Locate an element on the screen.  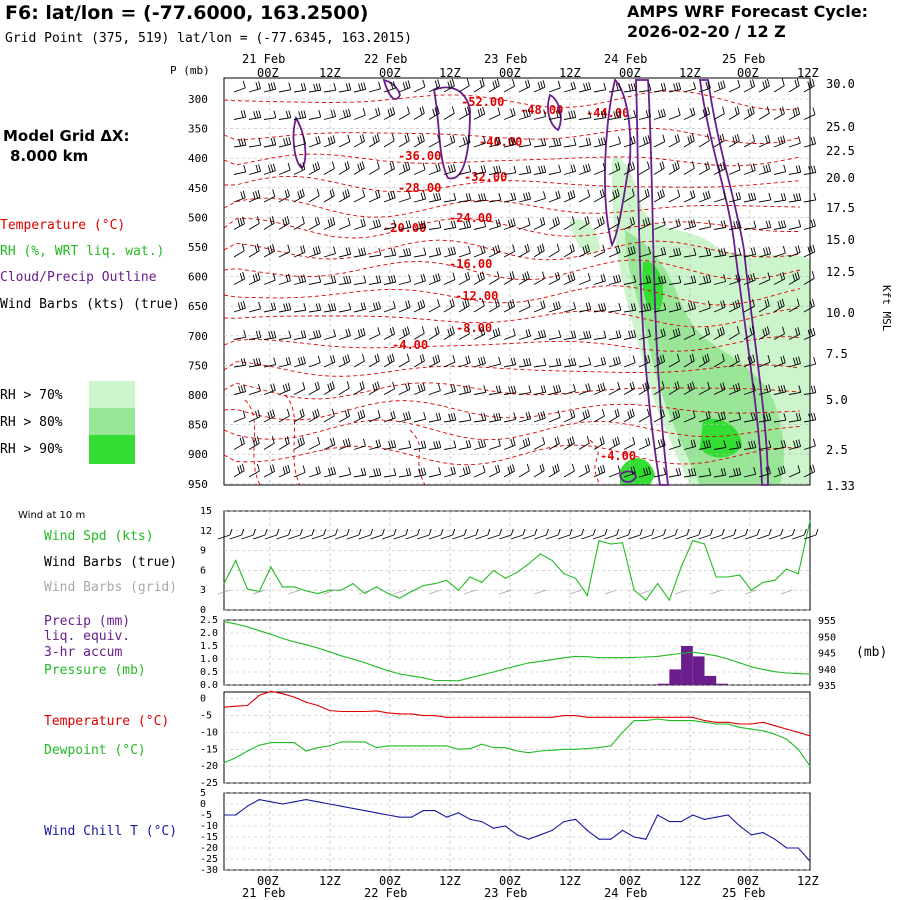
surface-wind-barb is located at coordinates (623, 534).